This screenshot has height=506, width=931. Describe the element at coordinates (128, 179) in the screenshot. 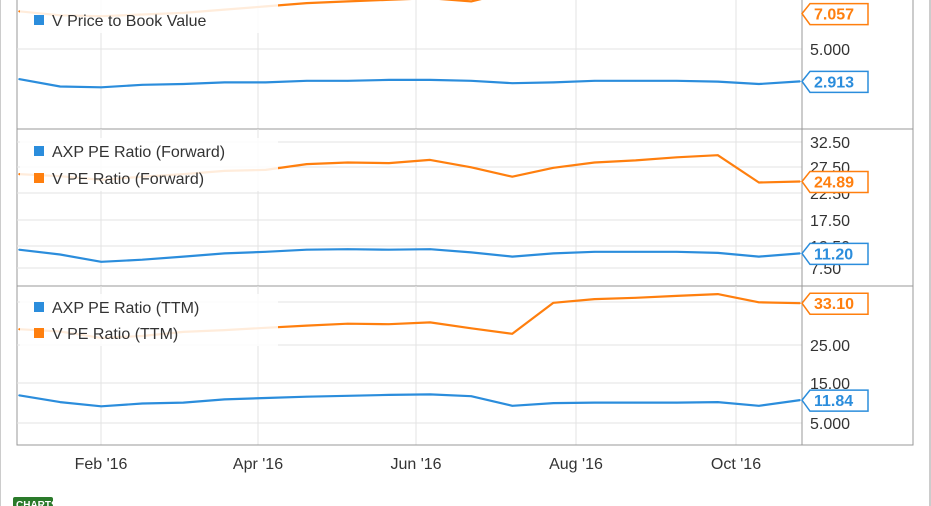

I see `legend-label: V PE Ratio (Forward)` at that location.